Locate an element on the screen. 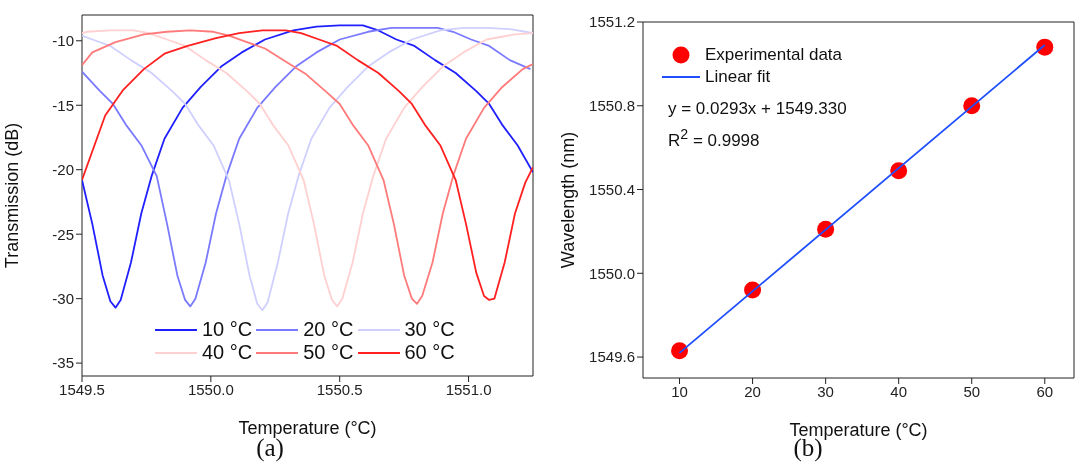  y-tick-label: -10 is located at coordinates (63, 41).